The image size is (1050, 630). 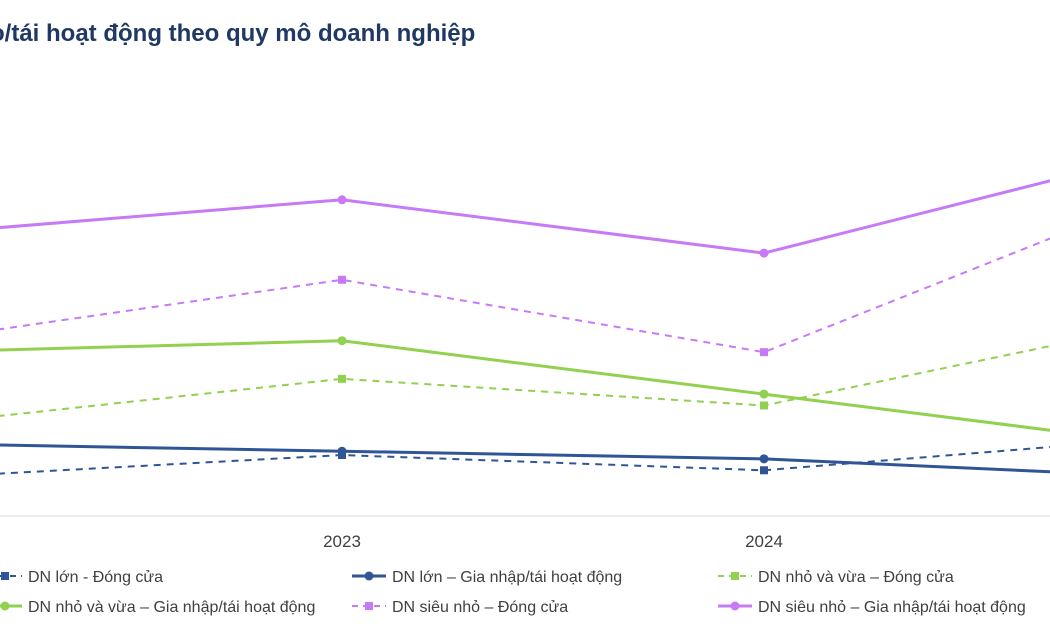 I want to click on legend-item: DN lớn - Đóng cửa, so click(x=81, y=577).